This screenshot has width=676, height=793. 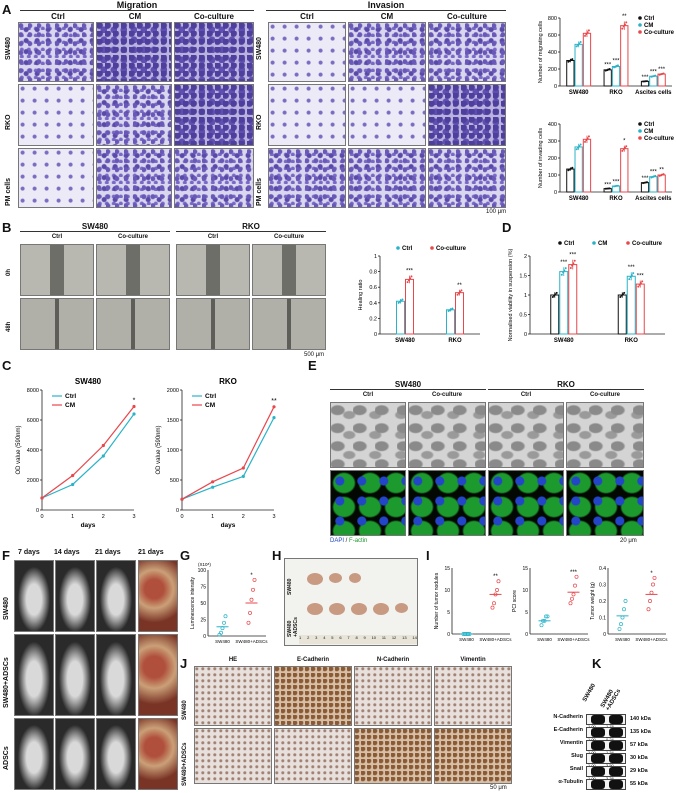 I want to click on y-axis-label: Luminescence intensity, so click(x=193, y=603).